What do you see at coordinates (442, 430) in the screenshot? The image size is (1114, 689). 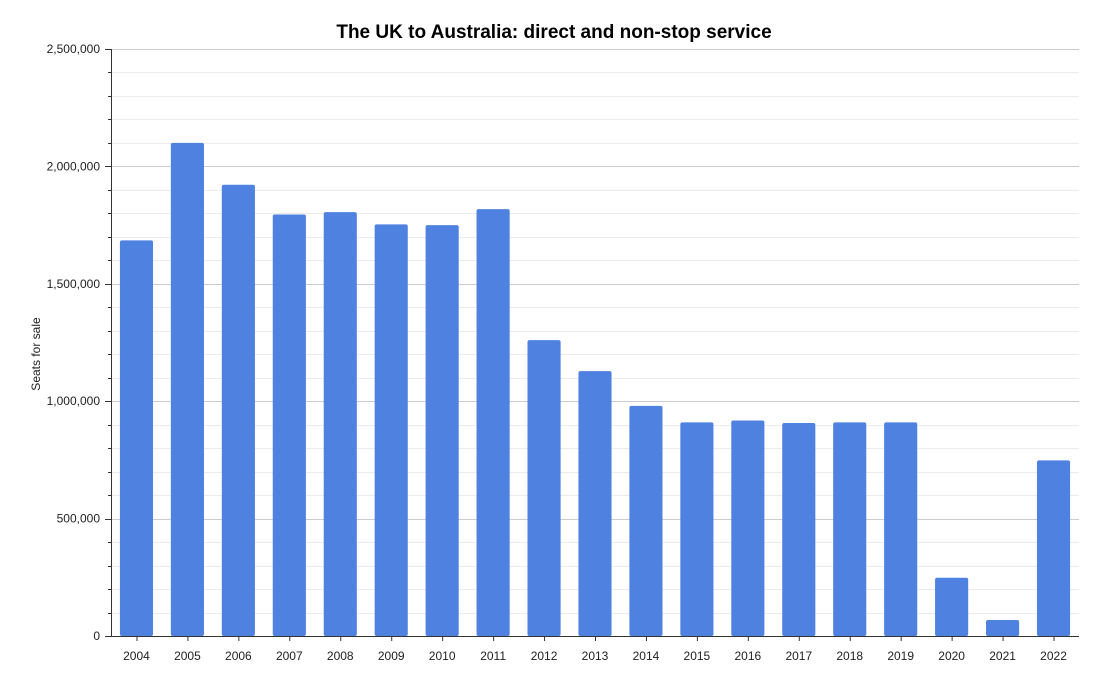 I see `bar-2010` at bounding box center [442, 430].